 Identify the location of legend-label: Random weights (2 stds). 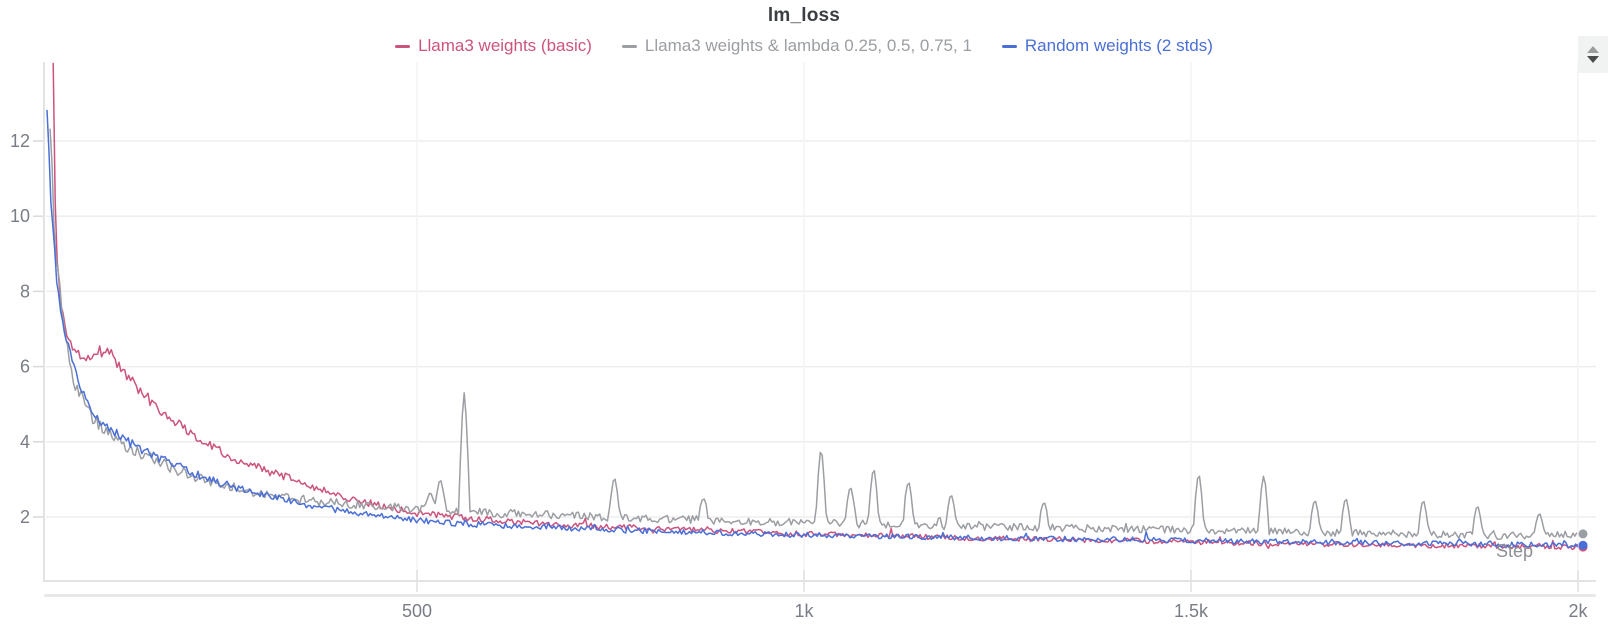
(1118, 45).